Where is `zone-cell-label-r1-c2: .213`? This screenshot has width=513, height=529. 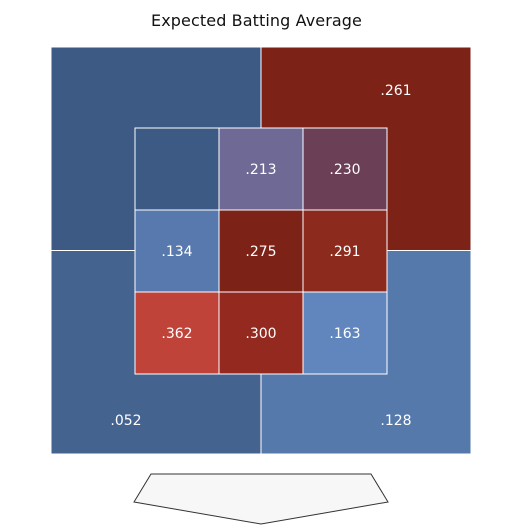 zone-cell-label-r1-c2: .213 is located at coordinates (260, 170).